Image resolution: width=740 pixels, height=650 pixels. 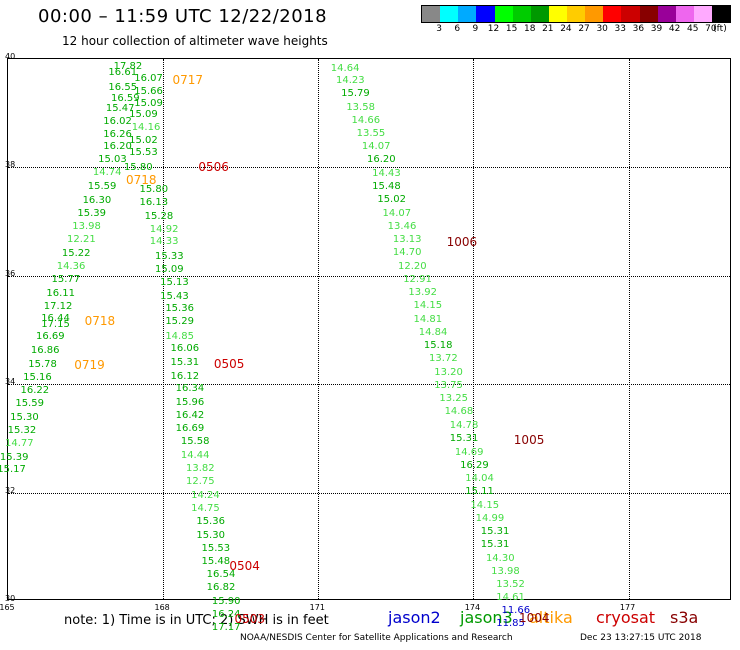 I want to click on wave-height-label: 15.66, so click(x=148, y=91).